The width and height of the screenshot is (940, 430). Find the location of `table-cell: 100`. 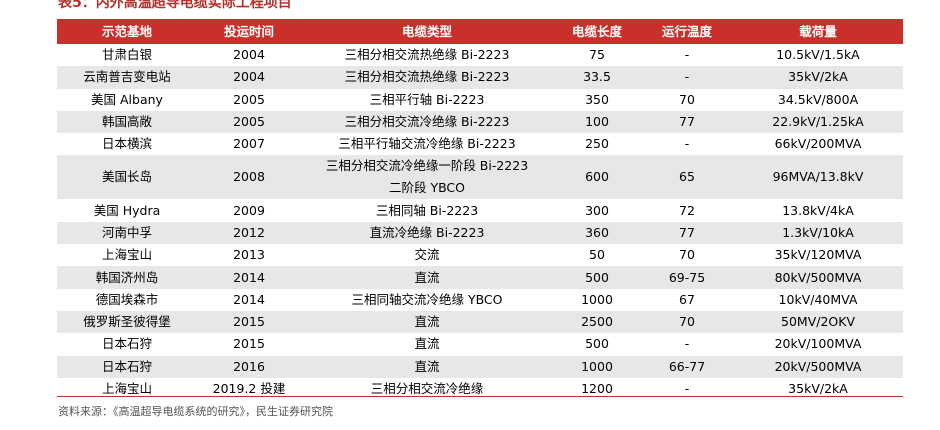

table-cell: 100 is located at coordinates (597, 122).